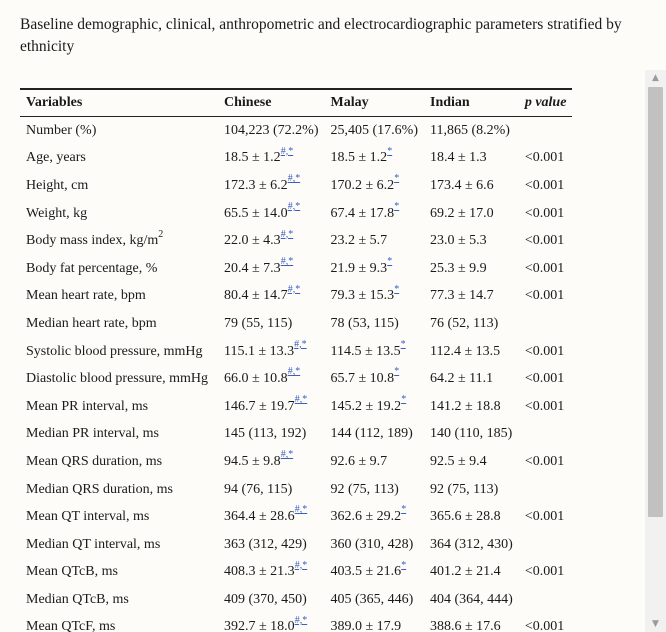 This screenshot has height=632, width=666. I want to click on cell-chinese-text: 408.3 ± 21.3, so click(259, 572).